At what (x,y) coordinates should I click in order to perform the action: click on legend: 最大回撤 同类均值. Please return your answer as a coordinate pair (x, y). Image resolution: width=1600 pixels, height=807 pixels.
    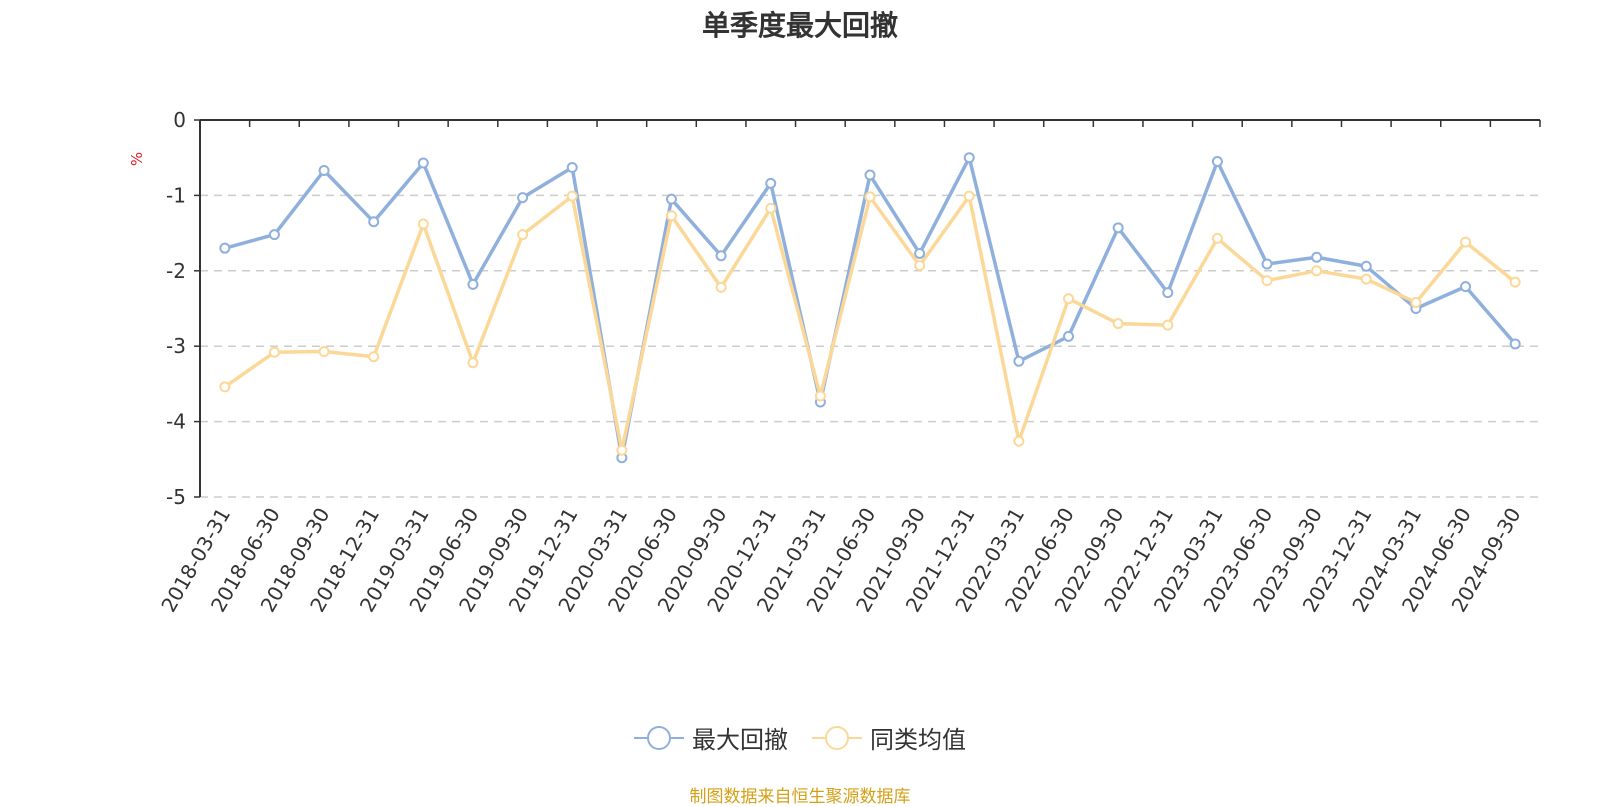
    Looking at the image, I should click on (800, 737).